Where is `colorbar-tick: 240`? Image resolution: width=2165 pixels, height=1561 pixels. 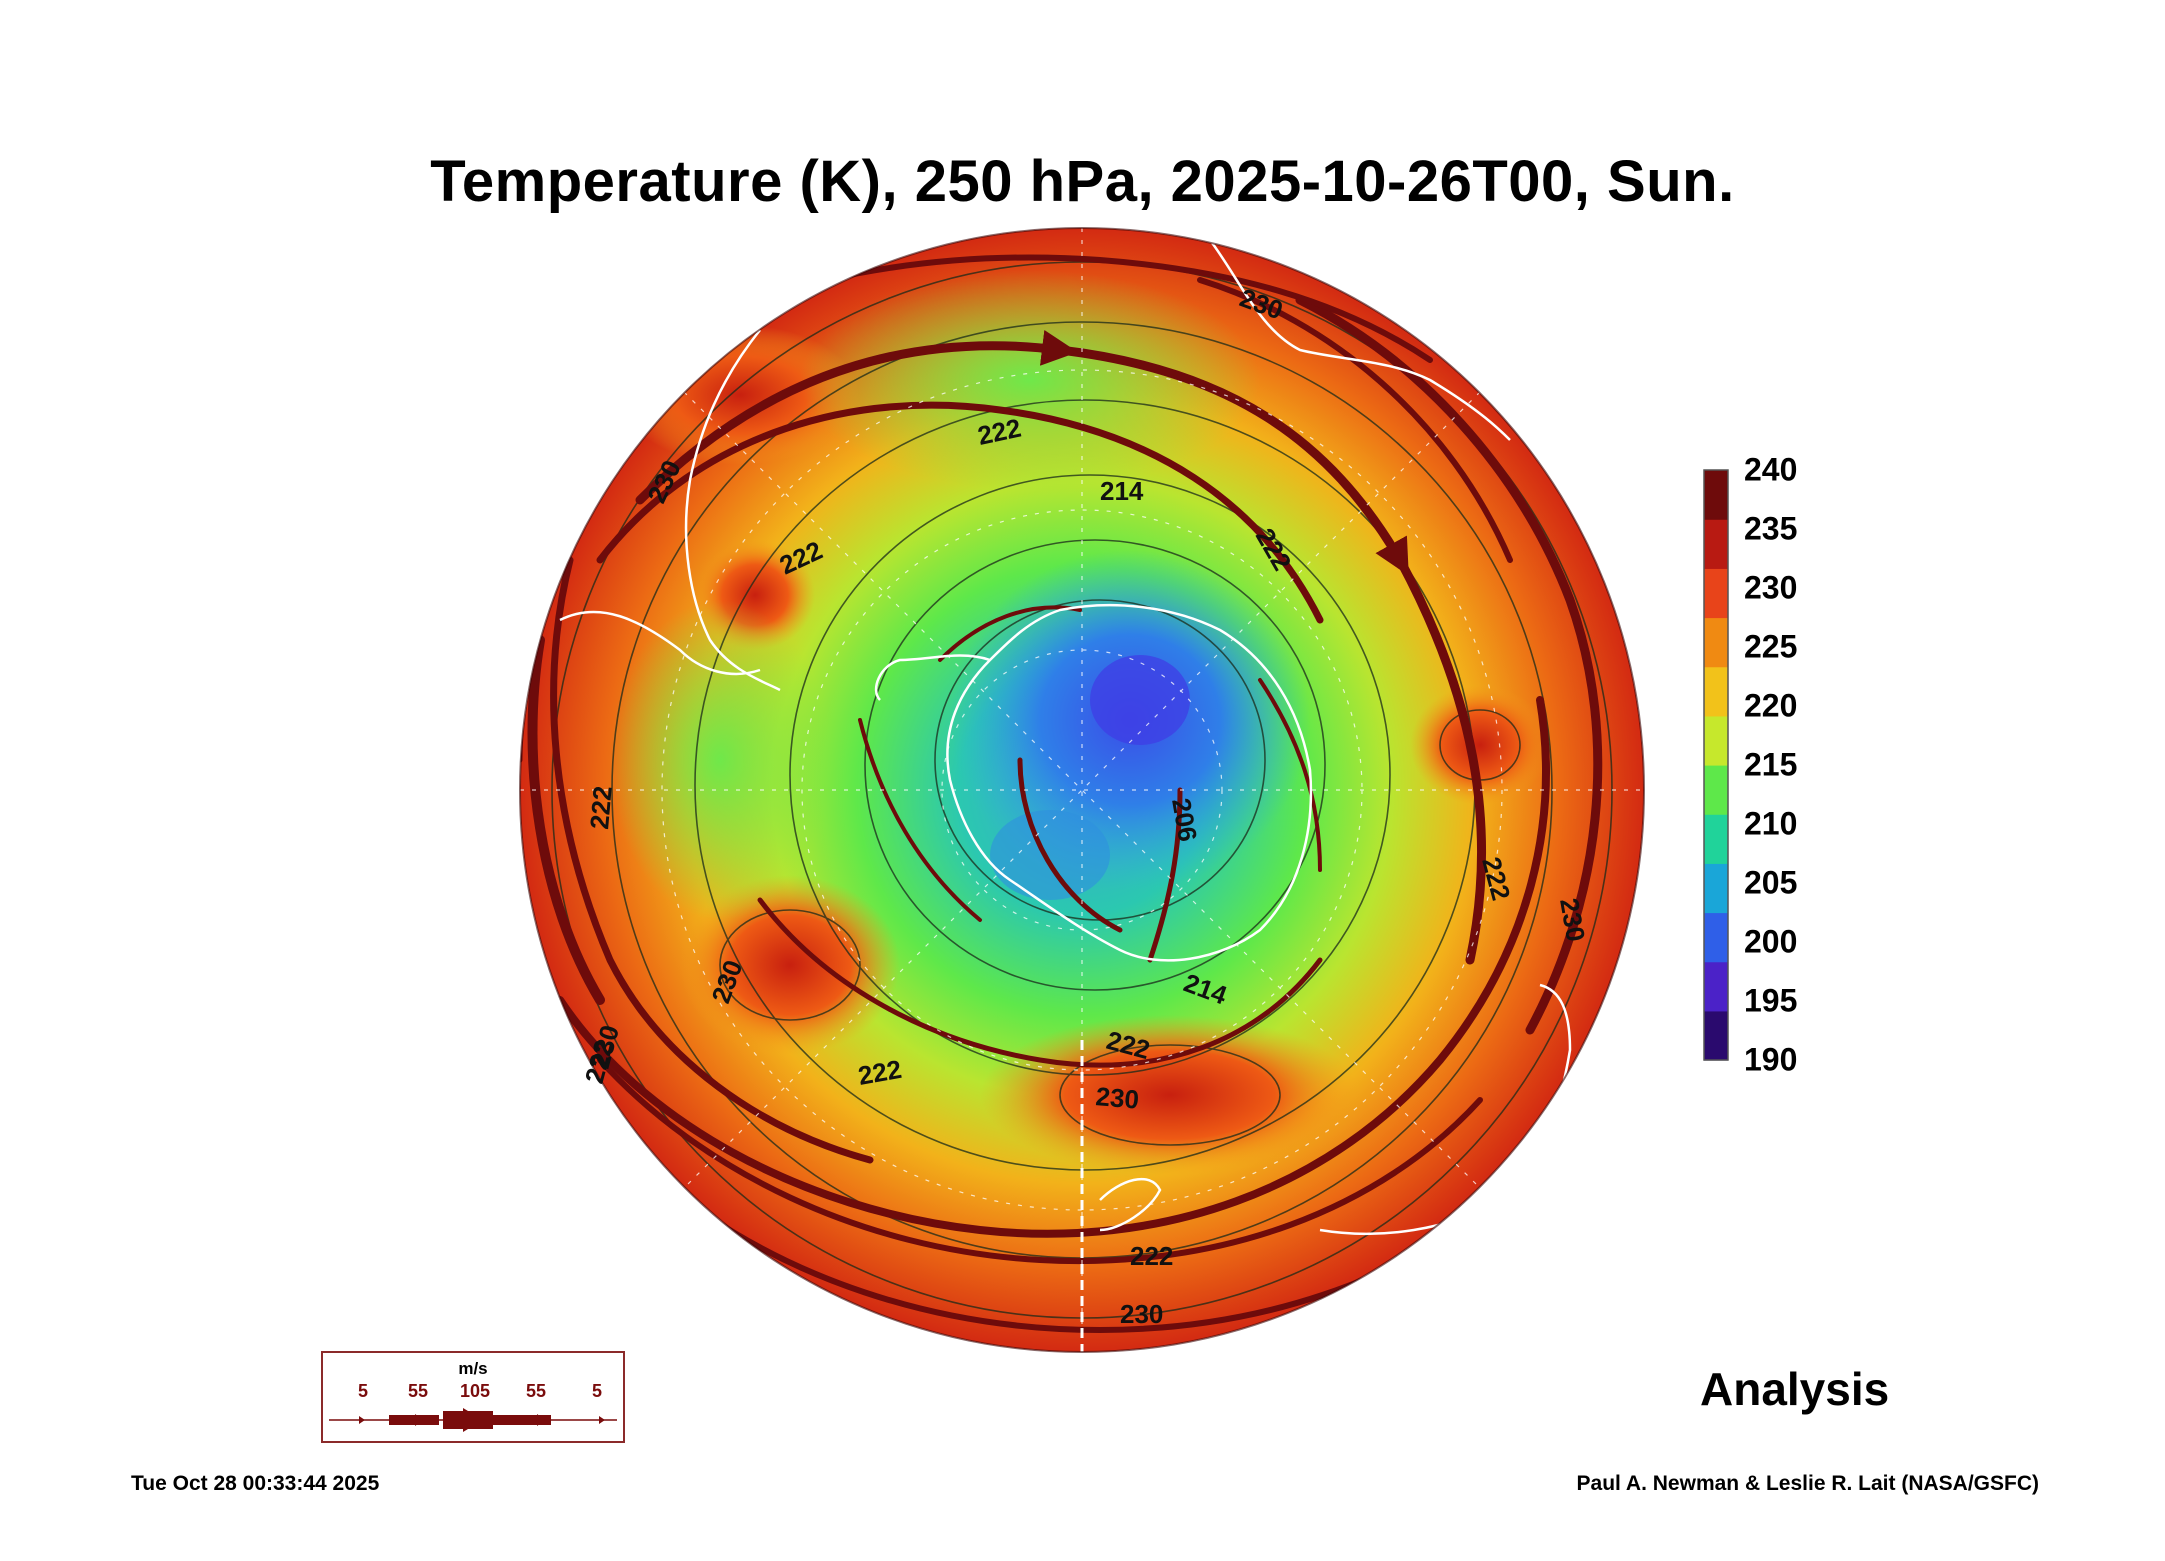
colorbar-tick: 240 is located at coordinates (1771, 469).